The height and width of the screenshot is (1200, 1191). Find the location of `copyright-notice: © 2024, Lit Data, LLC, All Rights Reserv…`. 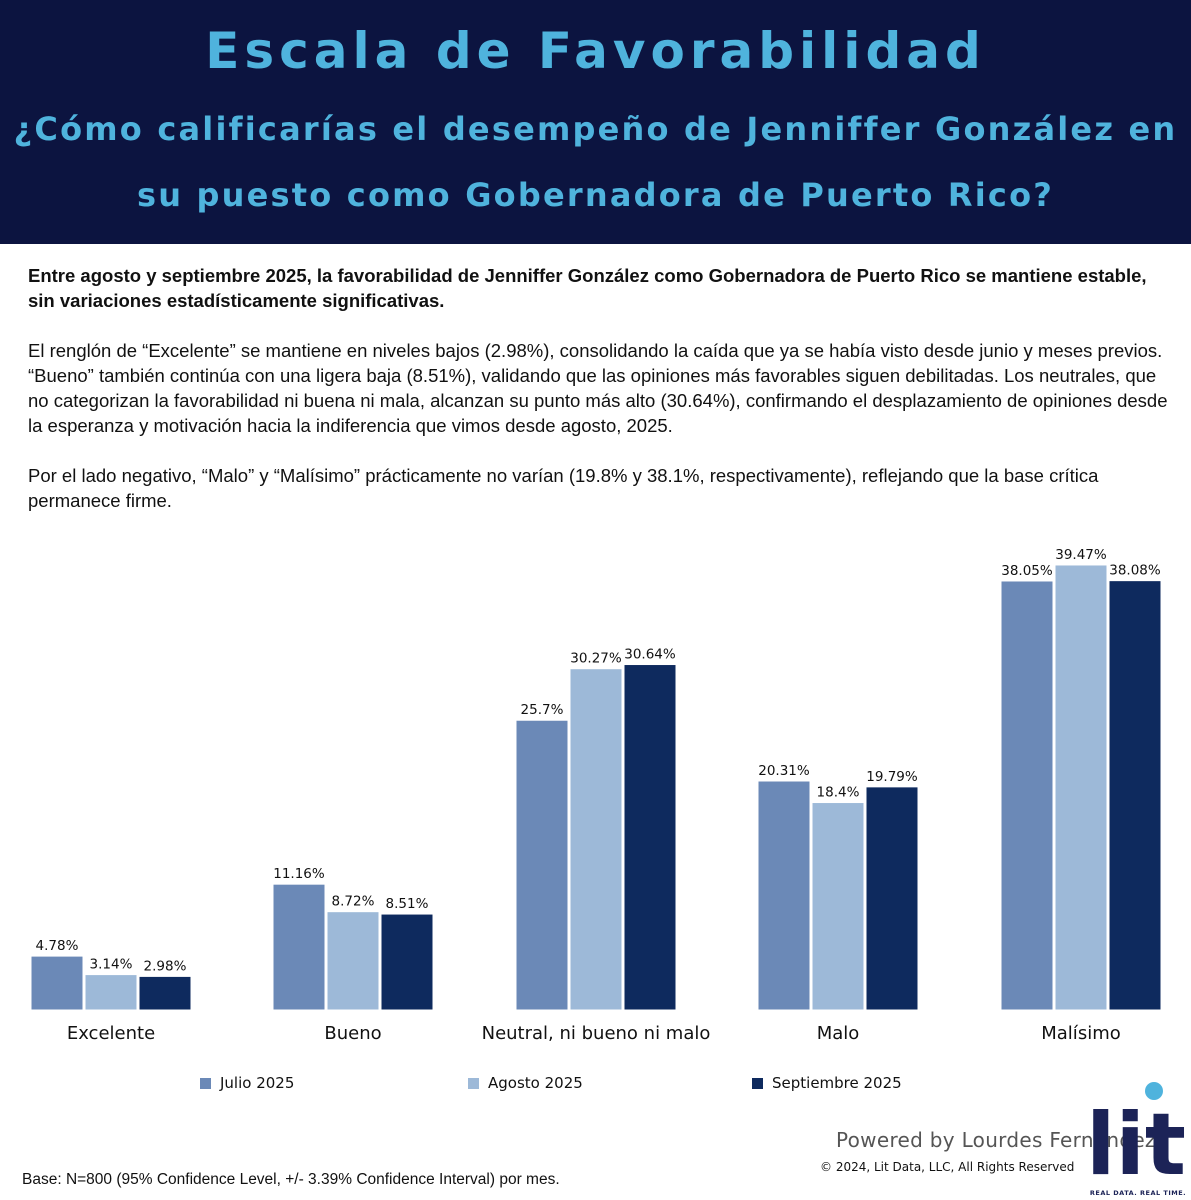

copyright-notice: © 2024, Lit Data, LLC, All Rights Reserv… is located at coordinates (947, 1167).